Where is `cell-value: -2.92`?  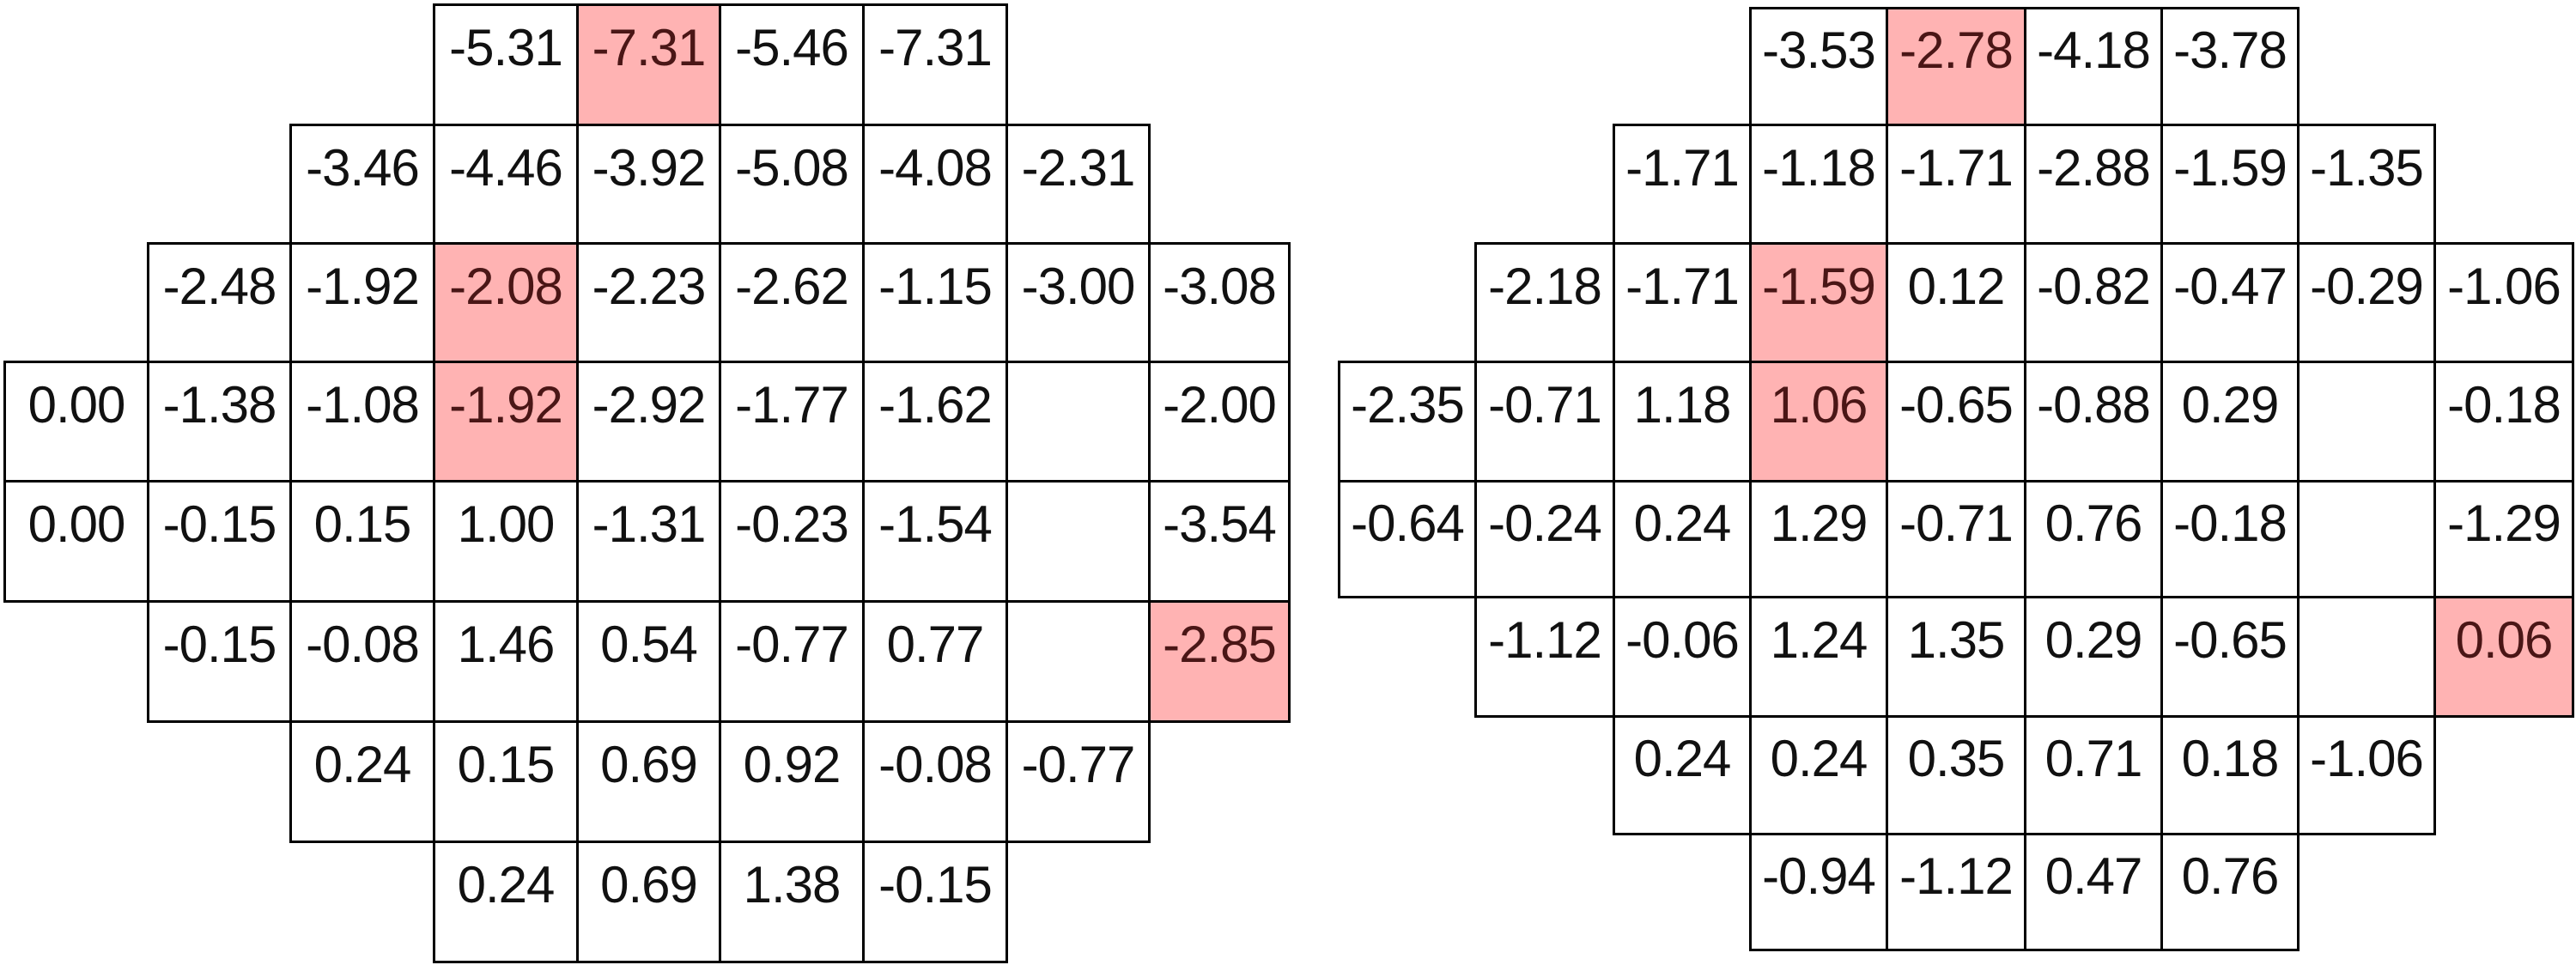 cell-value: -2.92 is located at coordinates (649, 405).